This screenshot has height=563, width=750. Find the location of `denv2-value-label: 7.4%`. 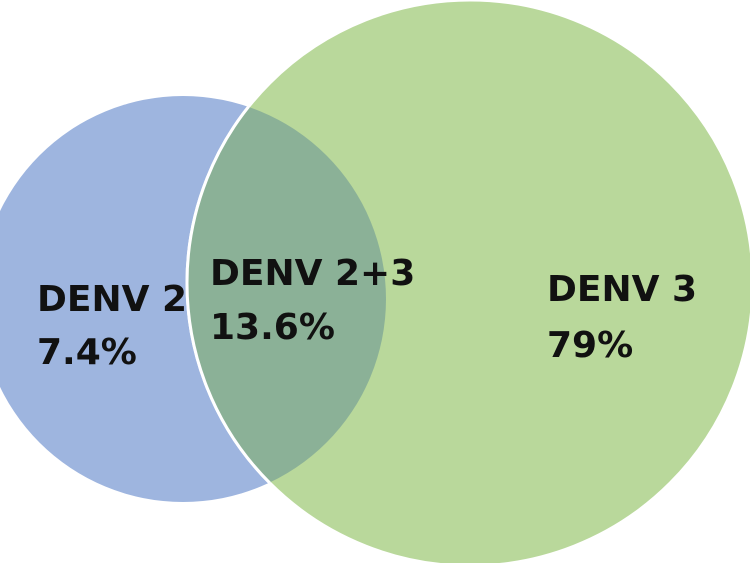

denv2-value-label: 7.4% is located at coordinates (87, 352).